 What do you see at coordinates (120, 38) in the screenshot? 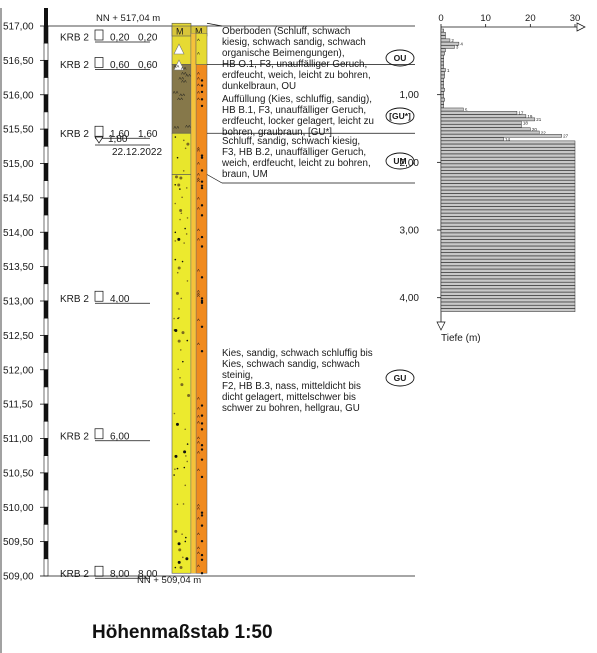
I see `sample-from: 0,20` at bounding box center [120, 38].